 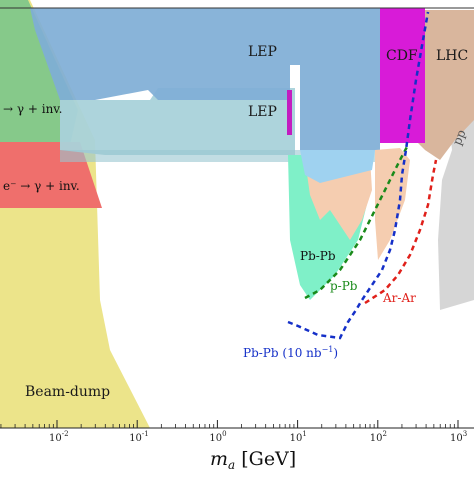 I want to click on label-pp: pp, so click(x=459, y=137).